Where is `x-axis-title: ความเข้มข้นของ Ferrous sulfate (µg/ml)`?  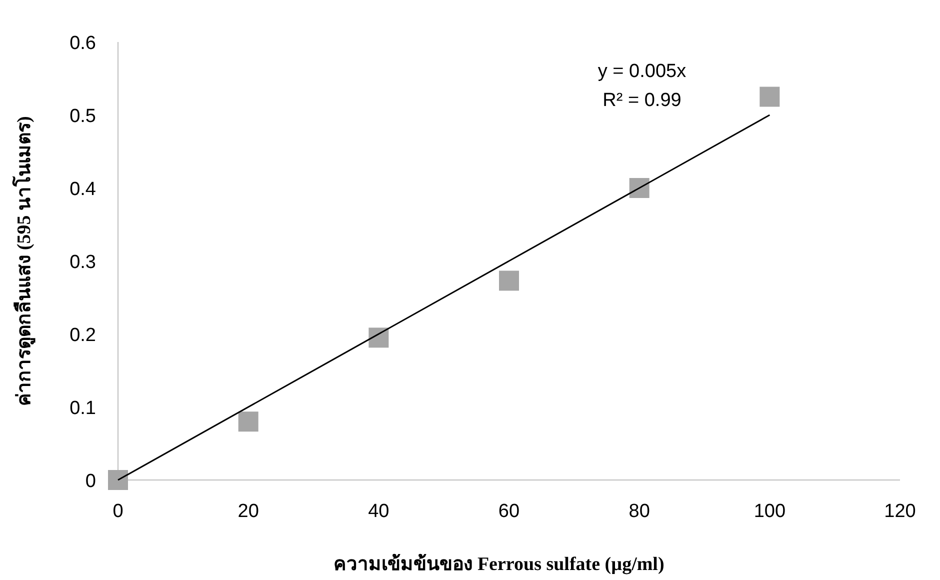
x-axis-title: ความเข้มข้นของ Ferrous sulfate (µg/ml) is located at coordinates (499, 564).